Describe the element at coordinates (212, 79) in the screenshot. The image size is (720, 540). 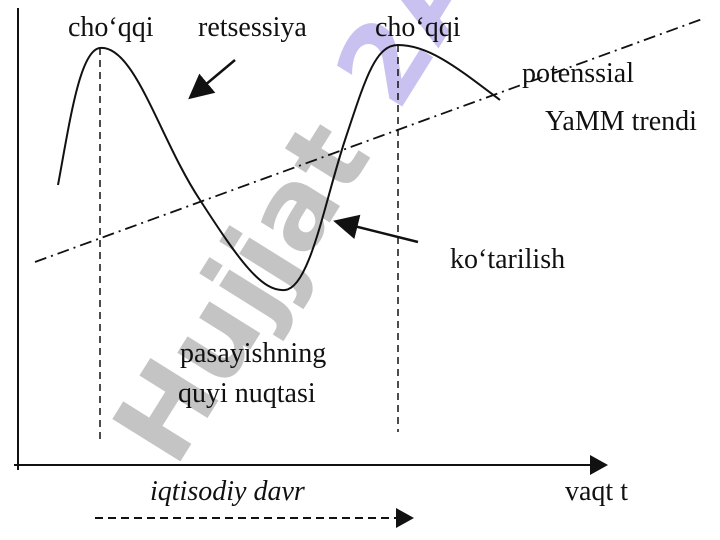
I see `recession-arrow` at that location.